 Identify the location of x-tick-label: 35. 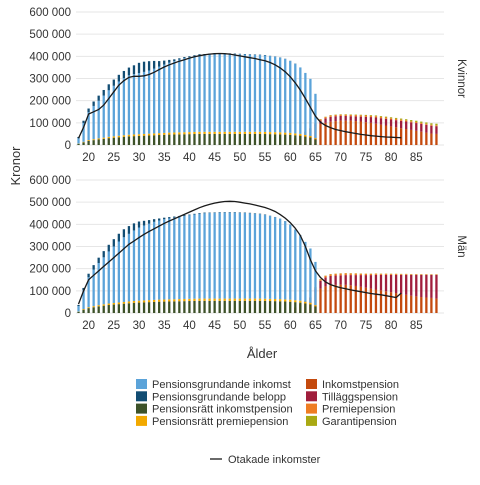
(164, 158).